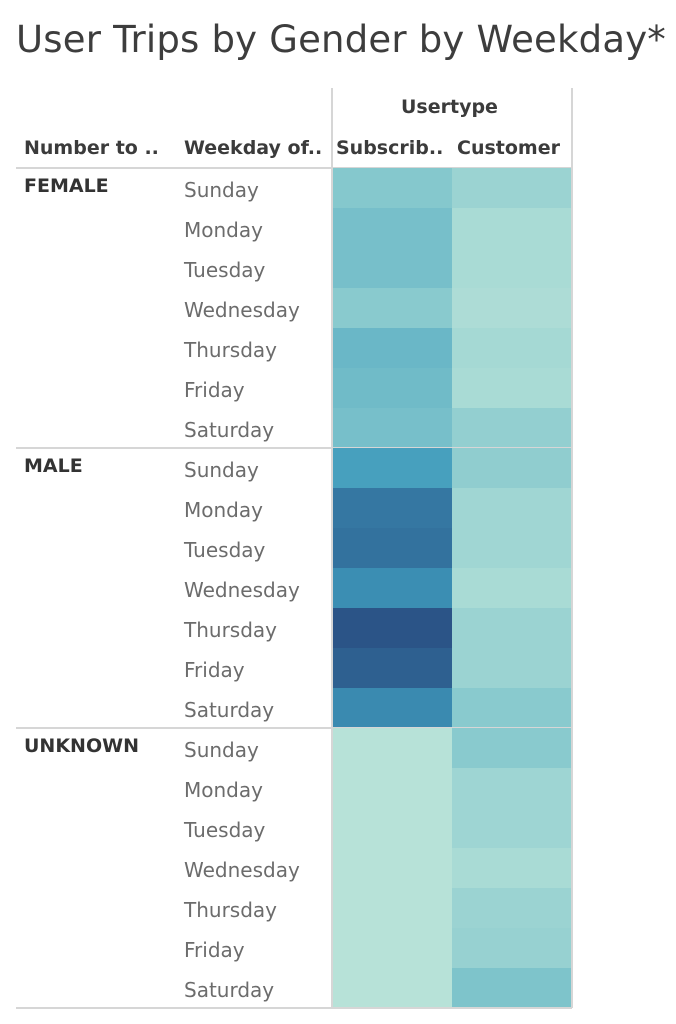 The height and width of the screenshot is (1024, 676). I want to click on heatmap-cell-unknown-thursday-subscriber, so click(392, 908).